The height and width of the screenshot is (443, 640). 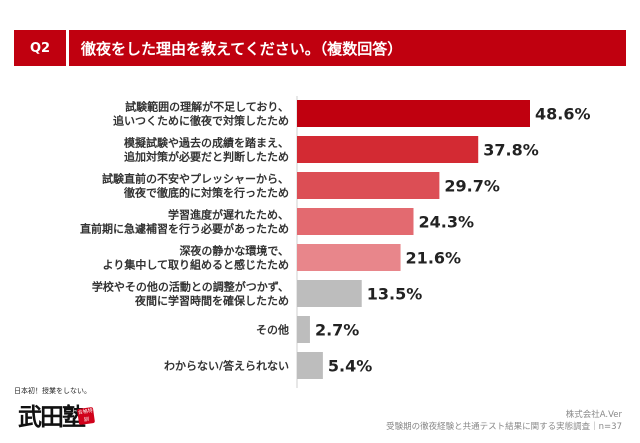 I want to click on chart-title: 徹夜をした理由を教えてください。（複数回答）, so click(x=347, y=48).